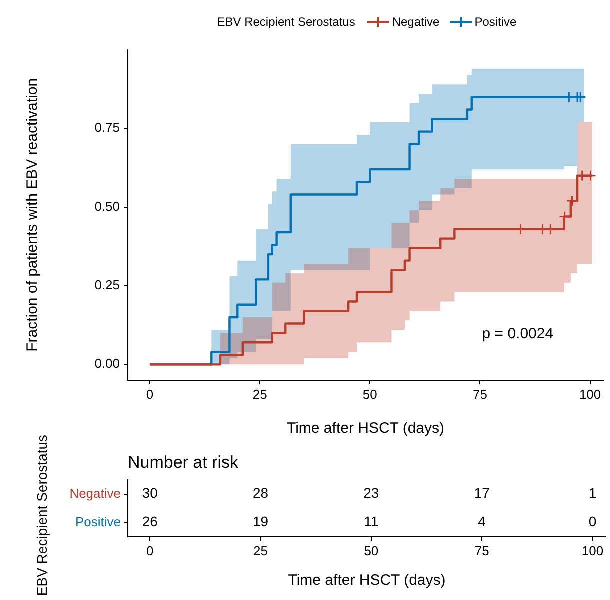  I want to click on data-label: 17, so click(482, 493).